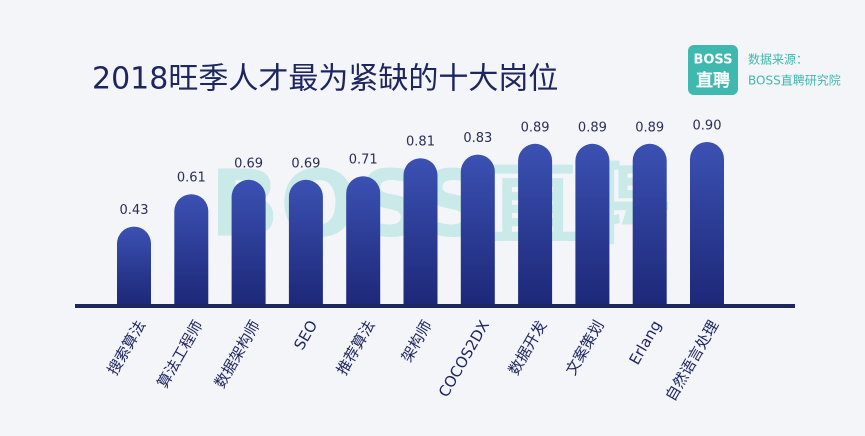 The image size is (865, 436). I want to click on chart-title: 2018旺季人才最为紧缺的十大岗位, so click(325, 79).